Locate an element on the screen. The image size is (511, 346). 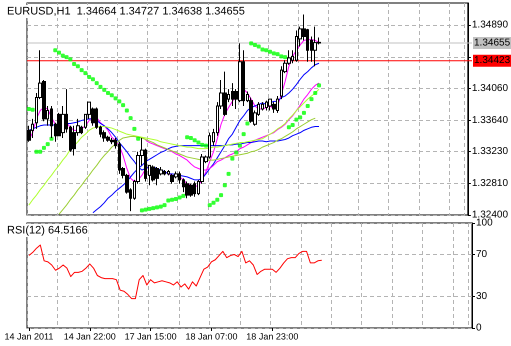
ref-line-label: 1.34423 is located at coordinates (492, 60).